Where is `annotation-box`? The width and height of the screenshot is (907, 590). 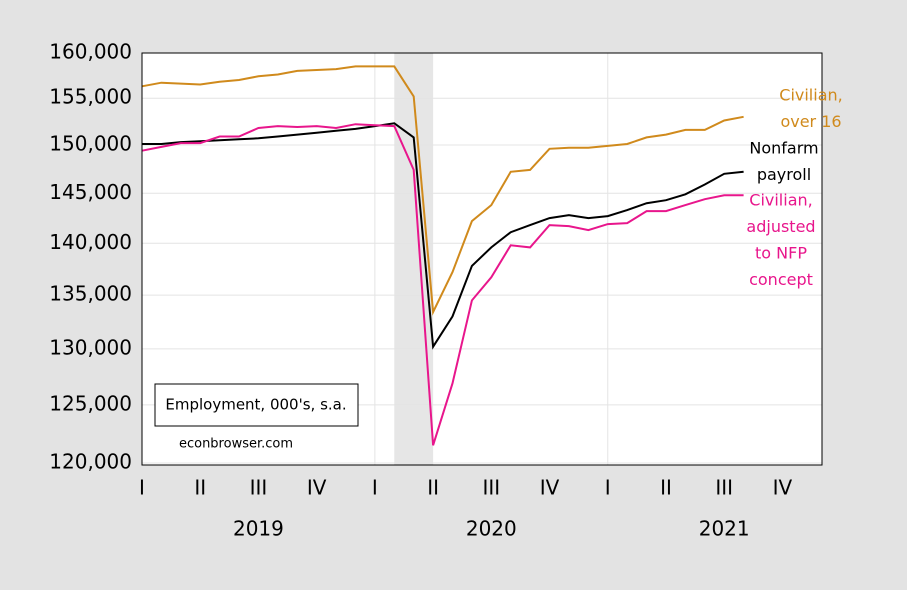
annotation-box is located at coordinates (256, 405).